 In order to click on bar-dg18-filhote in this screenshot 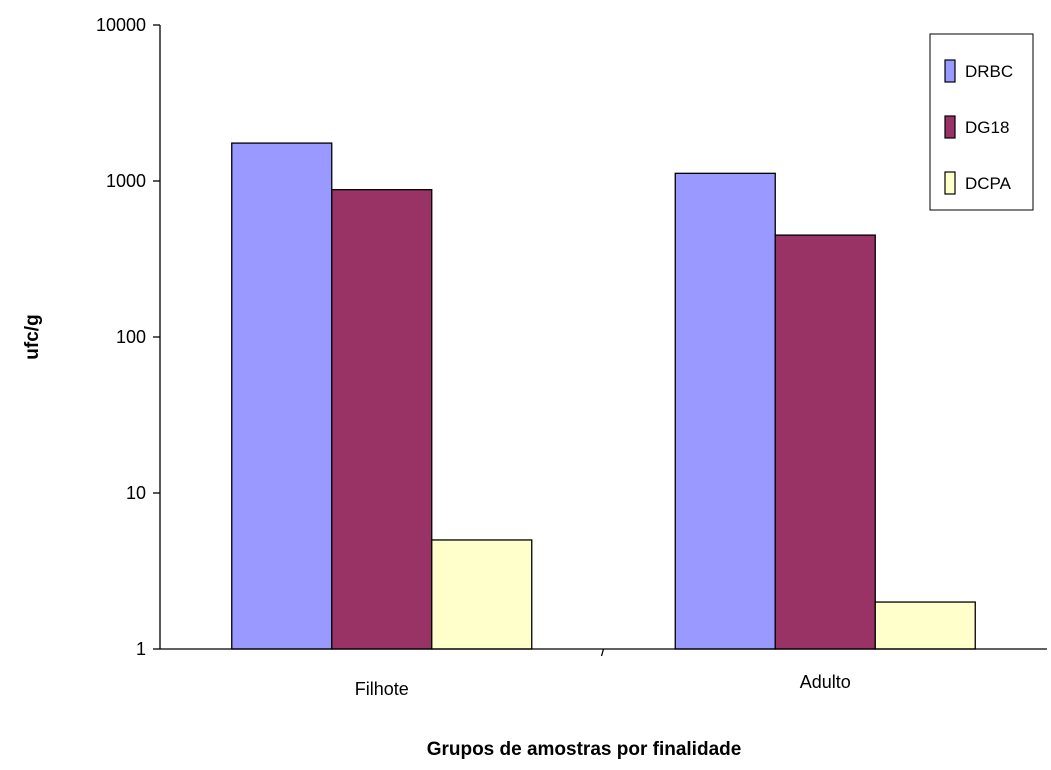, I will do `click(382, 419)`.